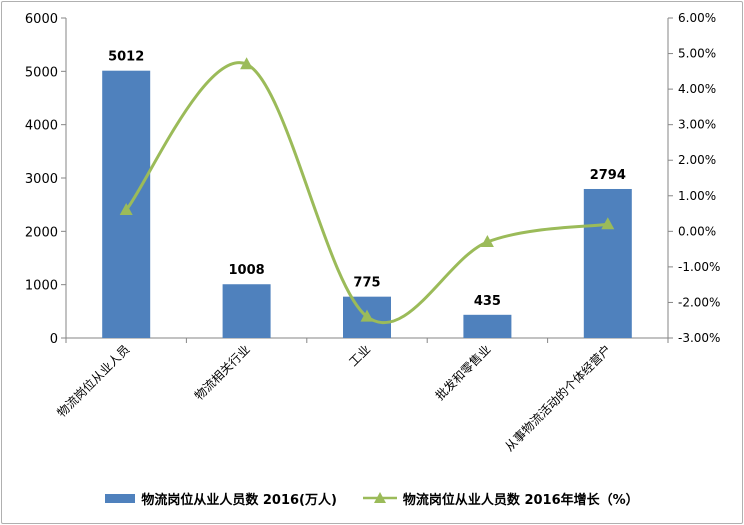  I want to click on legend-item-bar: 物流岗位从业人员数 2016(万人), so click(221, 498).